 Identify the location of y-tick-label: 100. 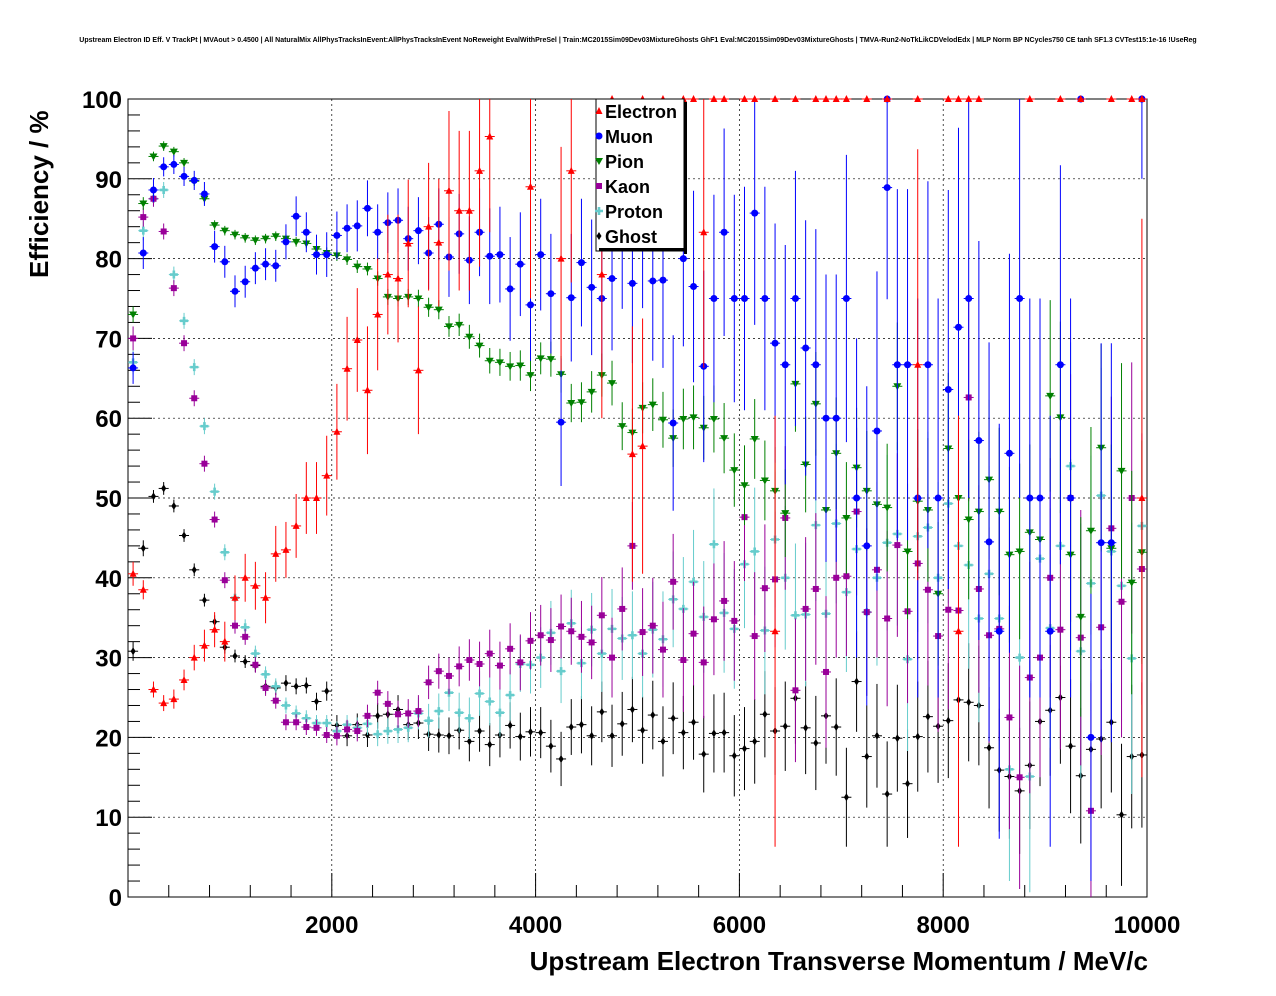
(102, 100).